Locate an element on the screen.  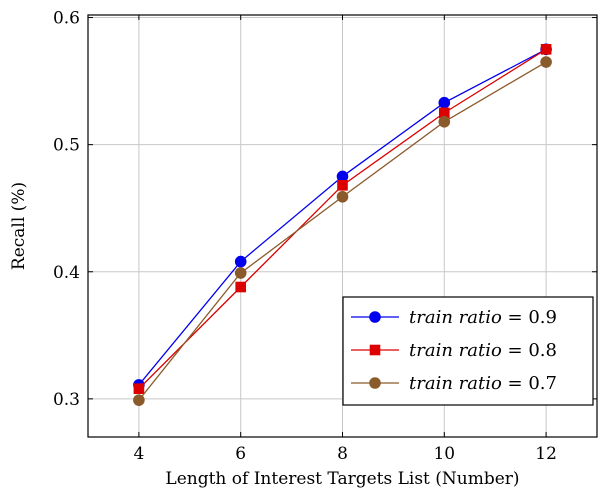
legend-entry-value: = 0.9 is located at coordinates (529, 317).